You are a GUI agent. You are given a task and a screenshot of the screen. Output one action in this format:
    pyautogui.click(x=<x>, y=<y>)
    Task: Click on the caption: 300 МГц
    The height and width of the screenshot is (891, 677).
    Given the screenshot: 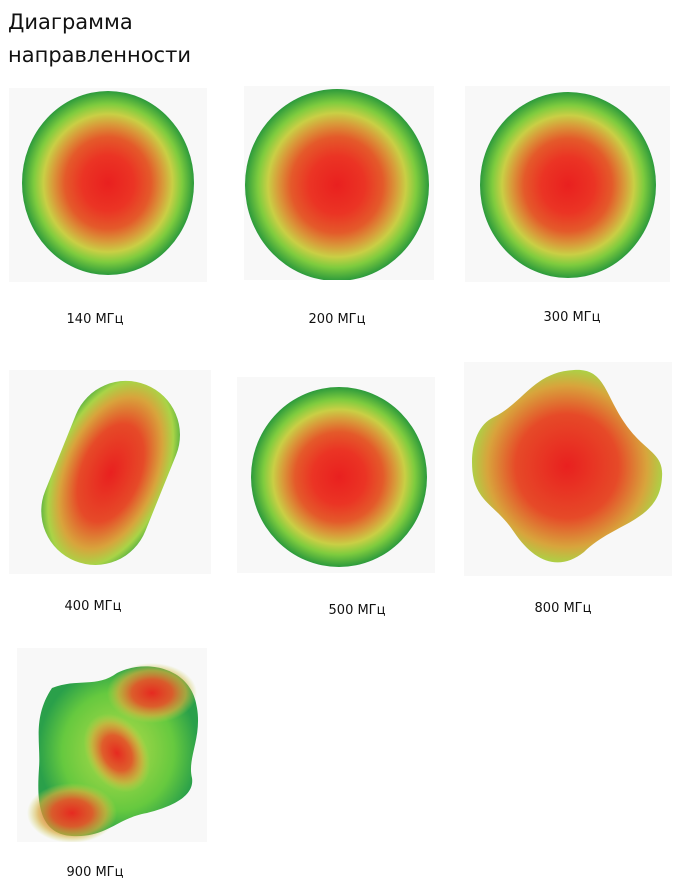 What is the action you would take?
    pyautogui.click(x=572, y=317)
    